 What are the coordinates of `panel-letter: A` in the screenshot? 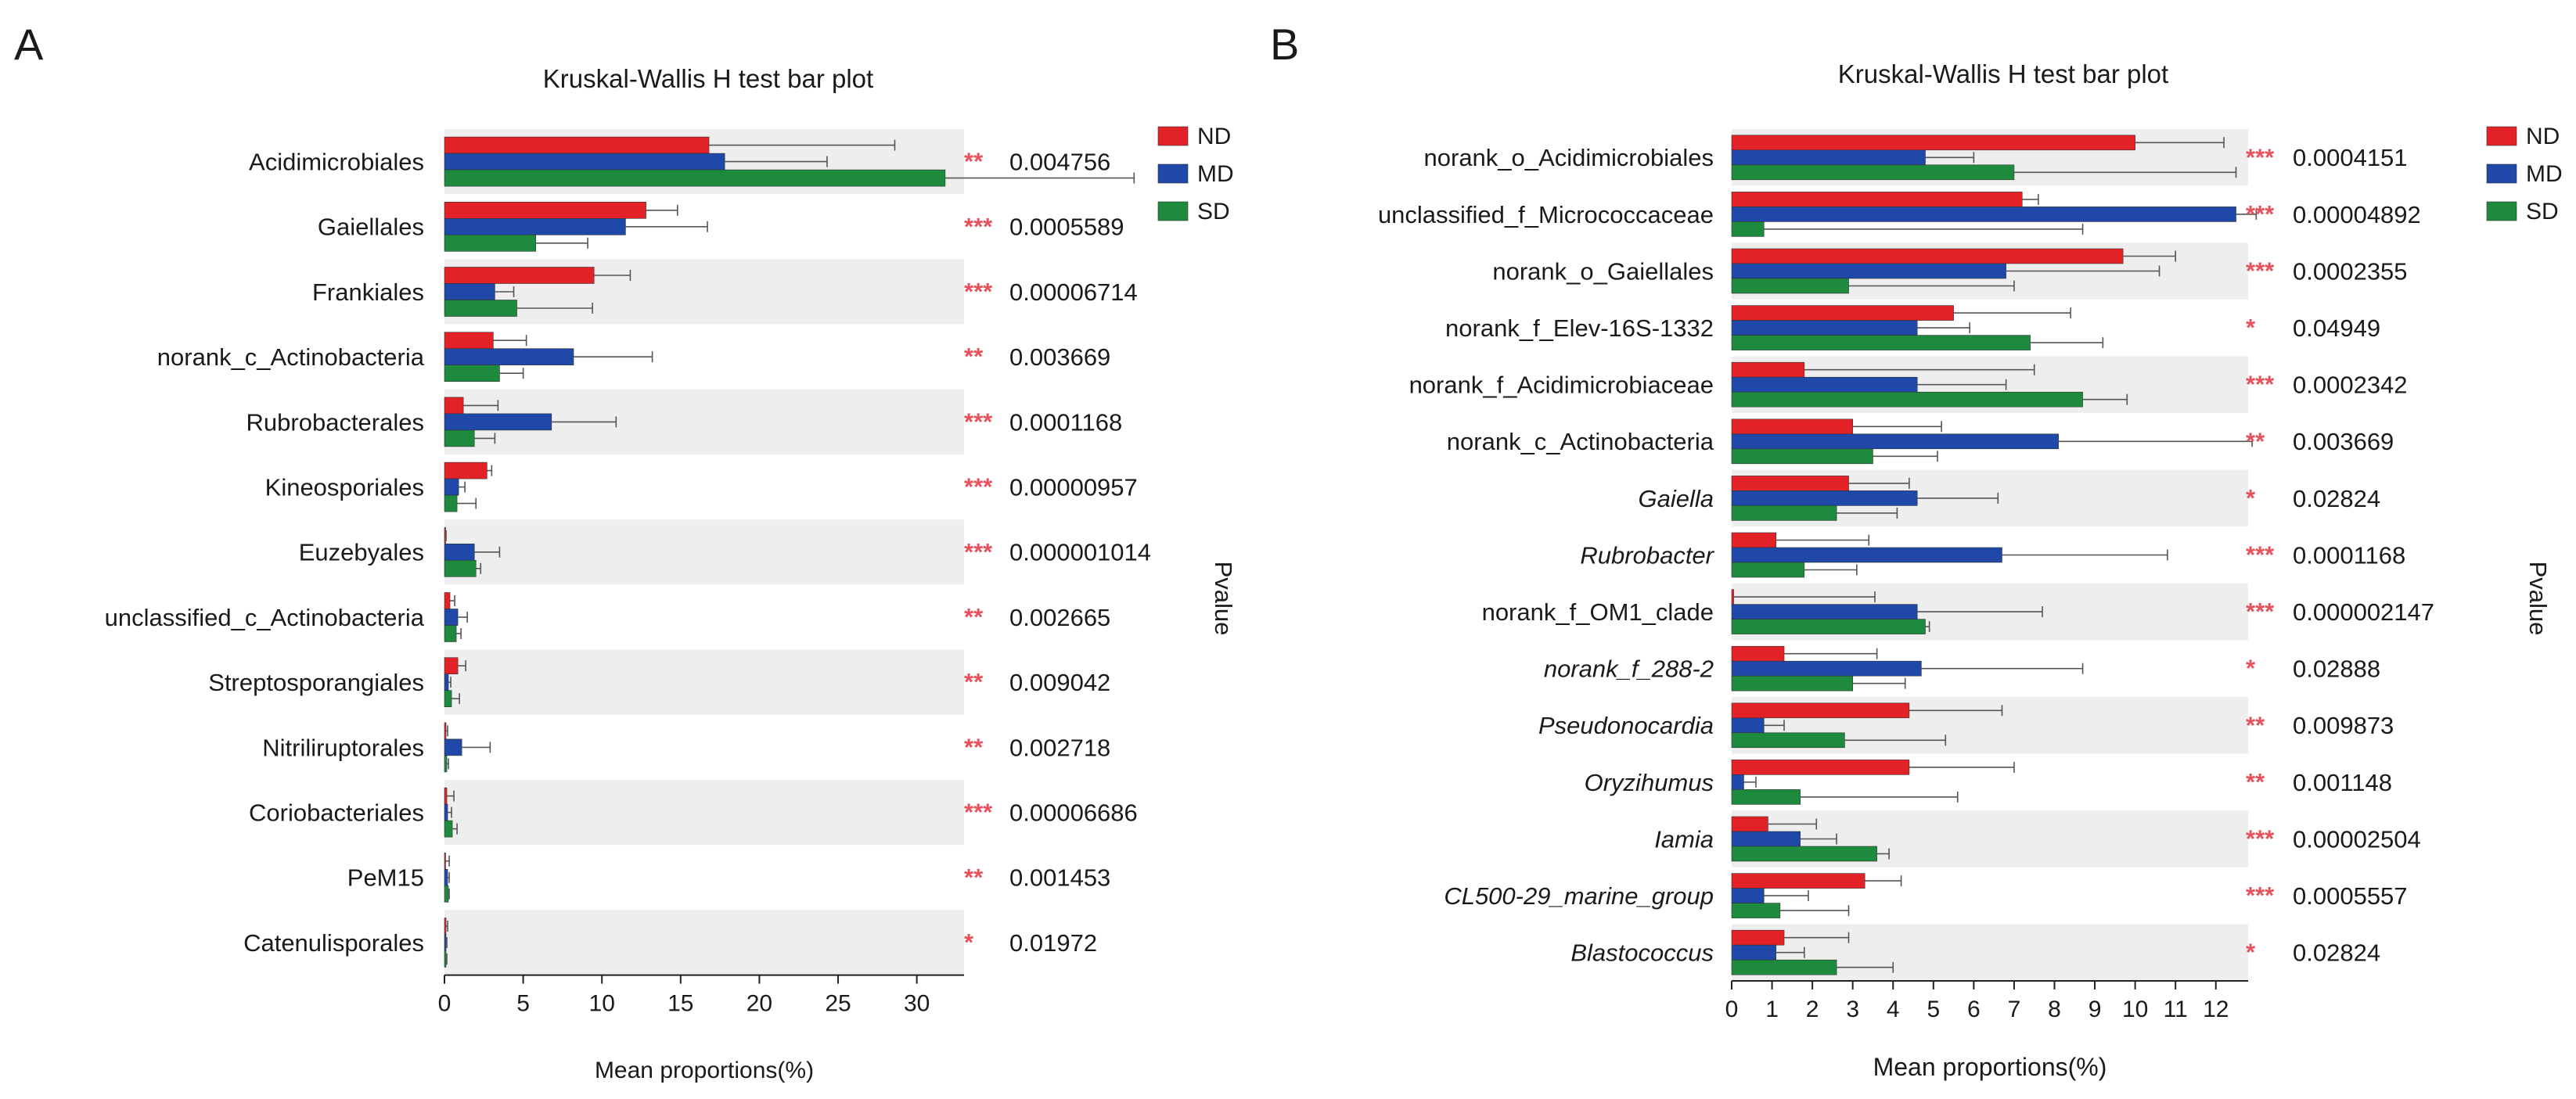 It's located at (29, 44).